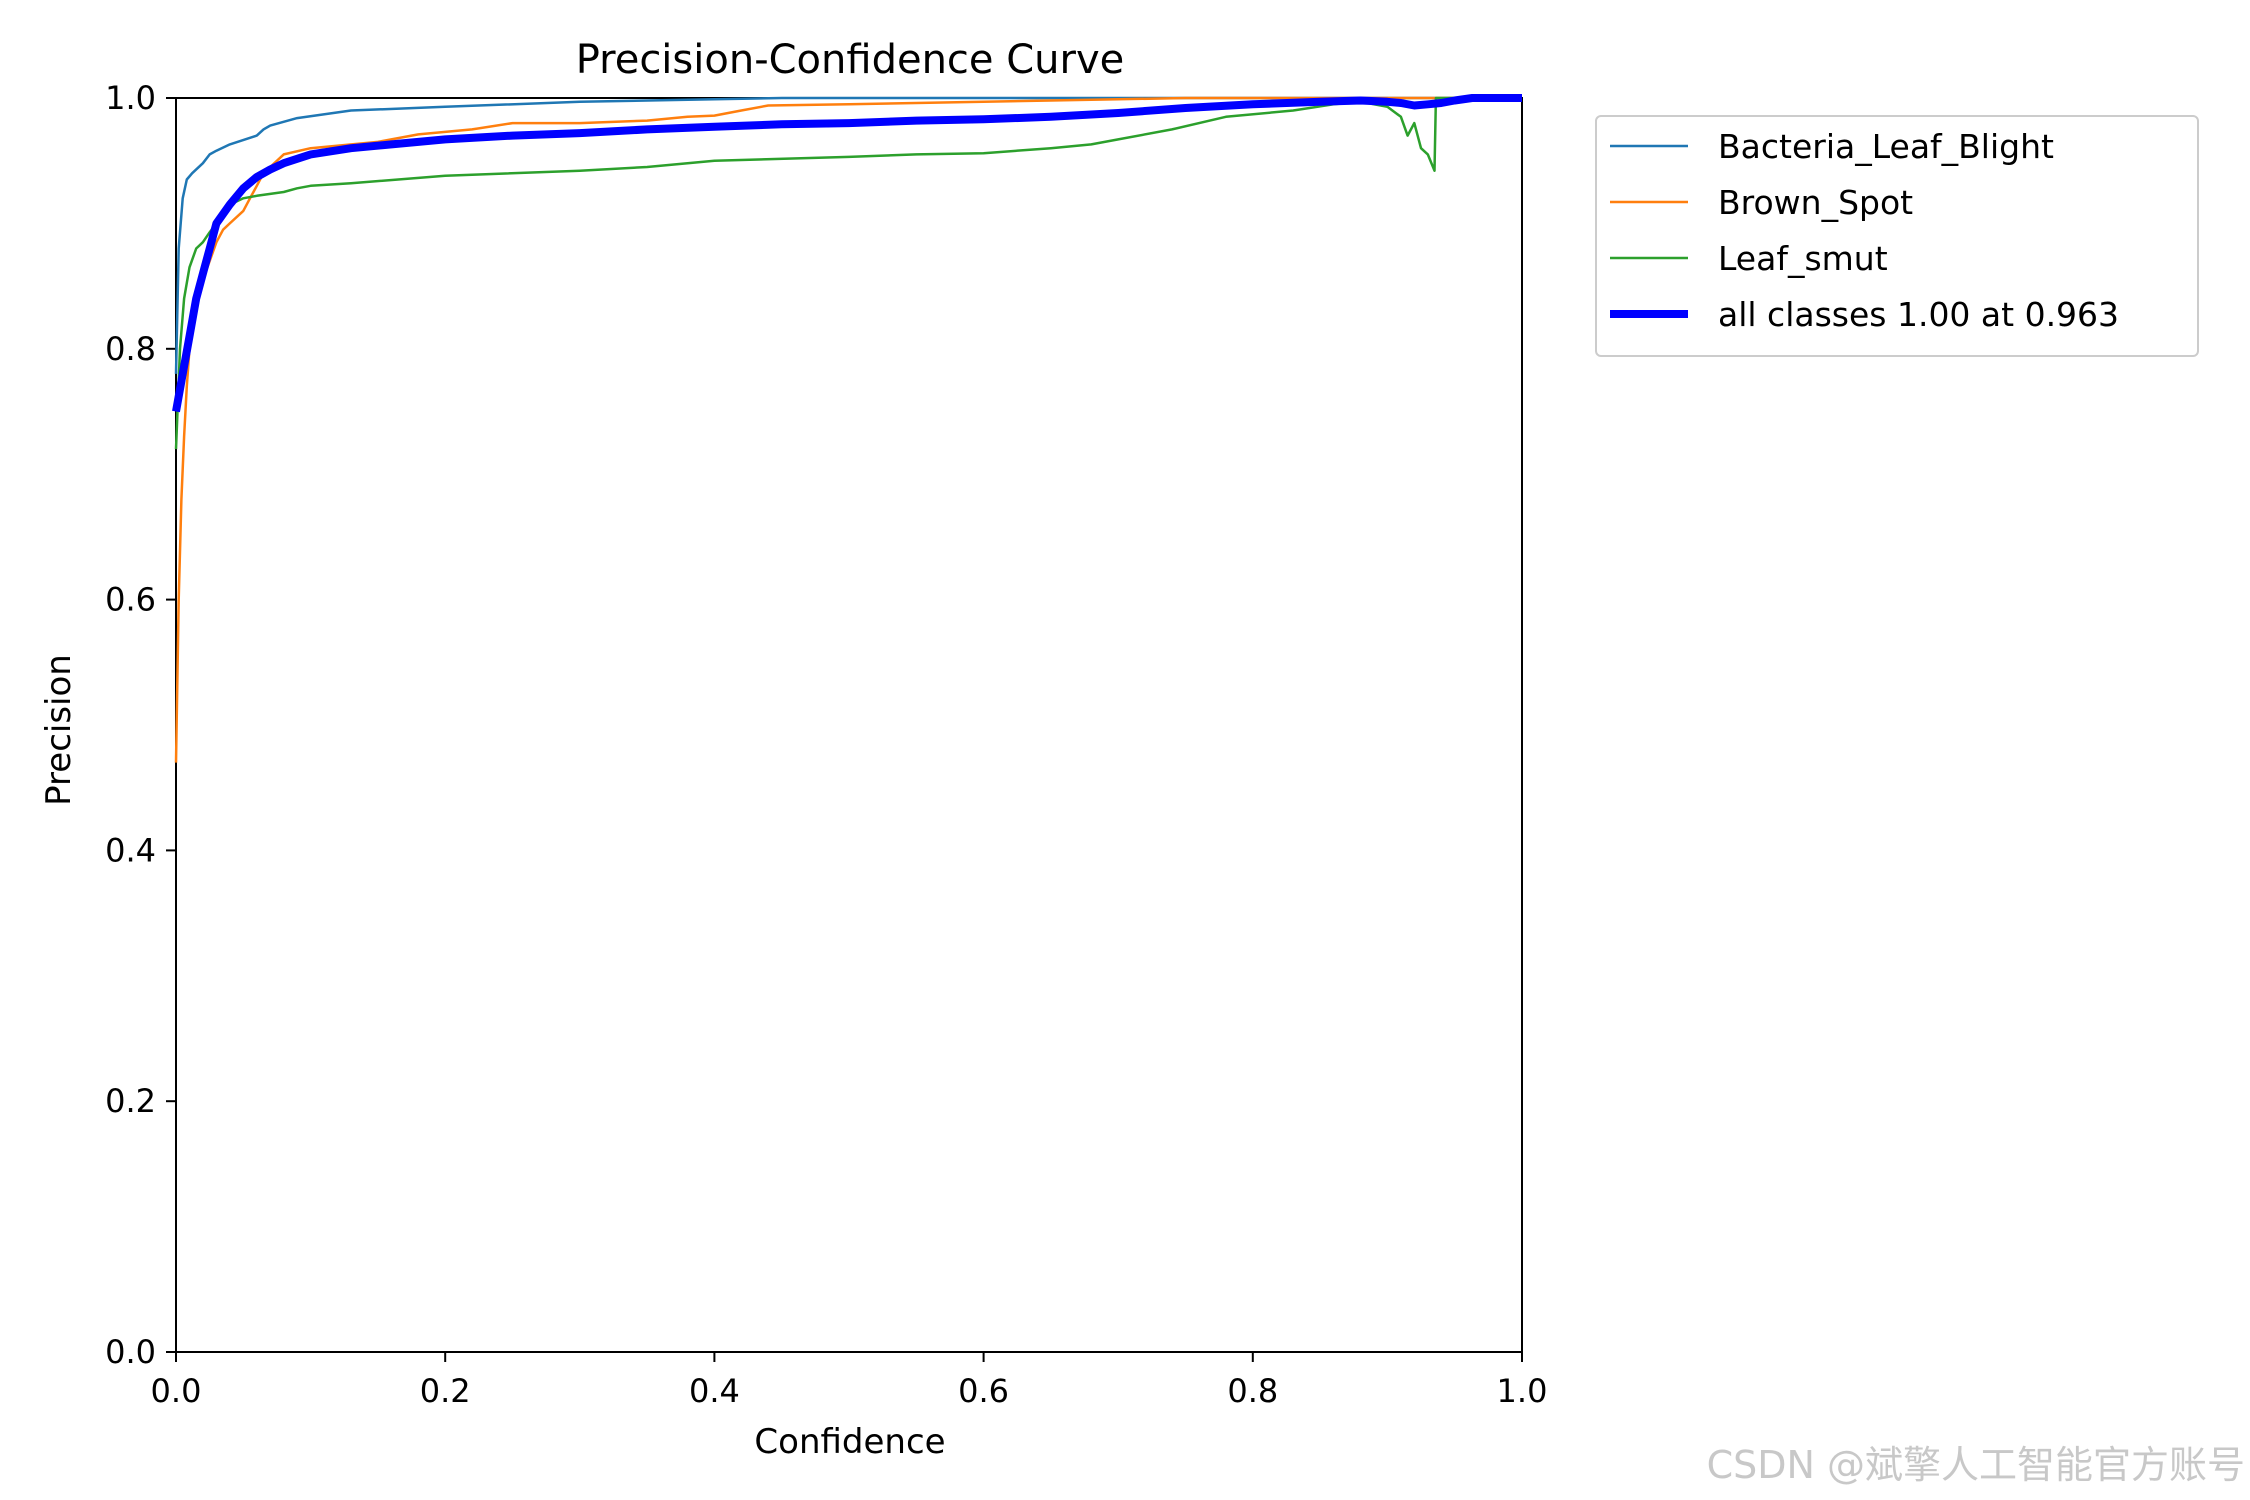  Describe the element at coordinates (445, 1391) in the screenshot. I see `x-tick-label: 0.2` at that location.